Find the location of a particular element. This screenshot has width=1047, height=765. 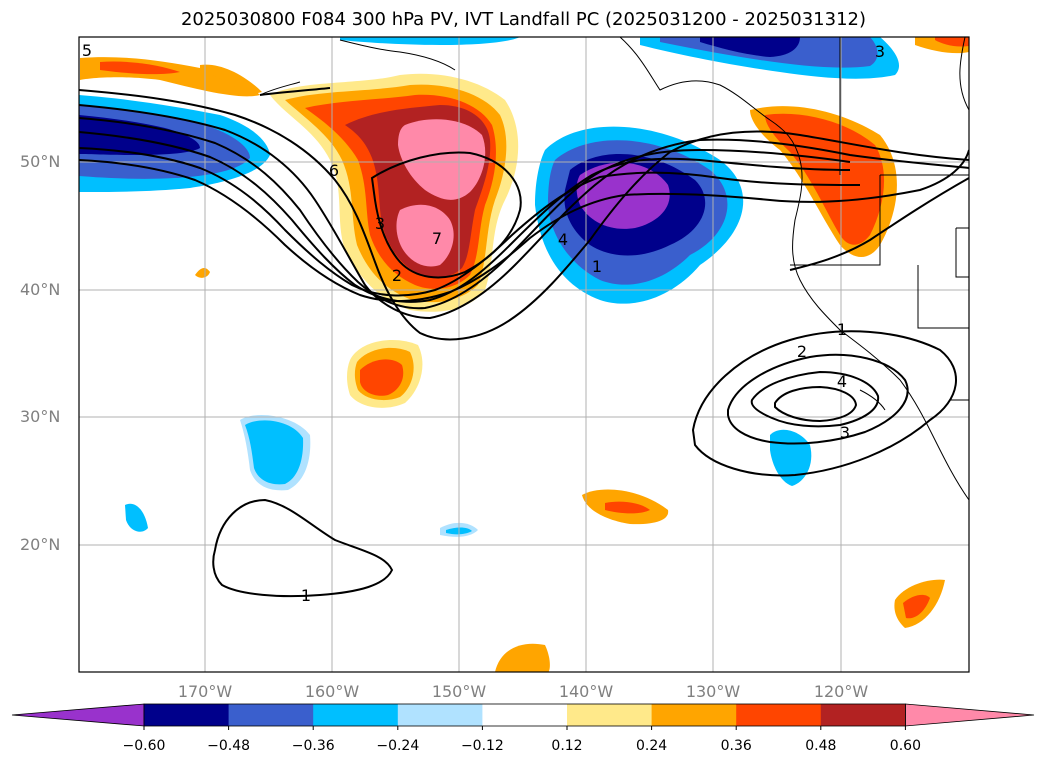

lon-label: 120°W is located at coordinates (841, 691).